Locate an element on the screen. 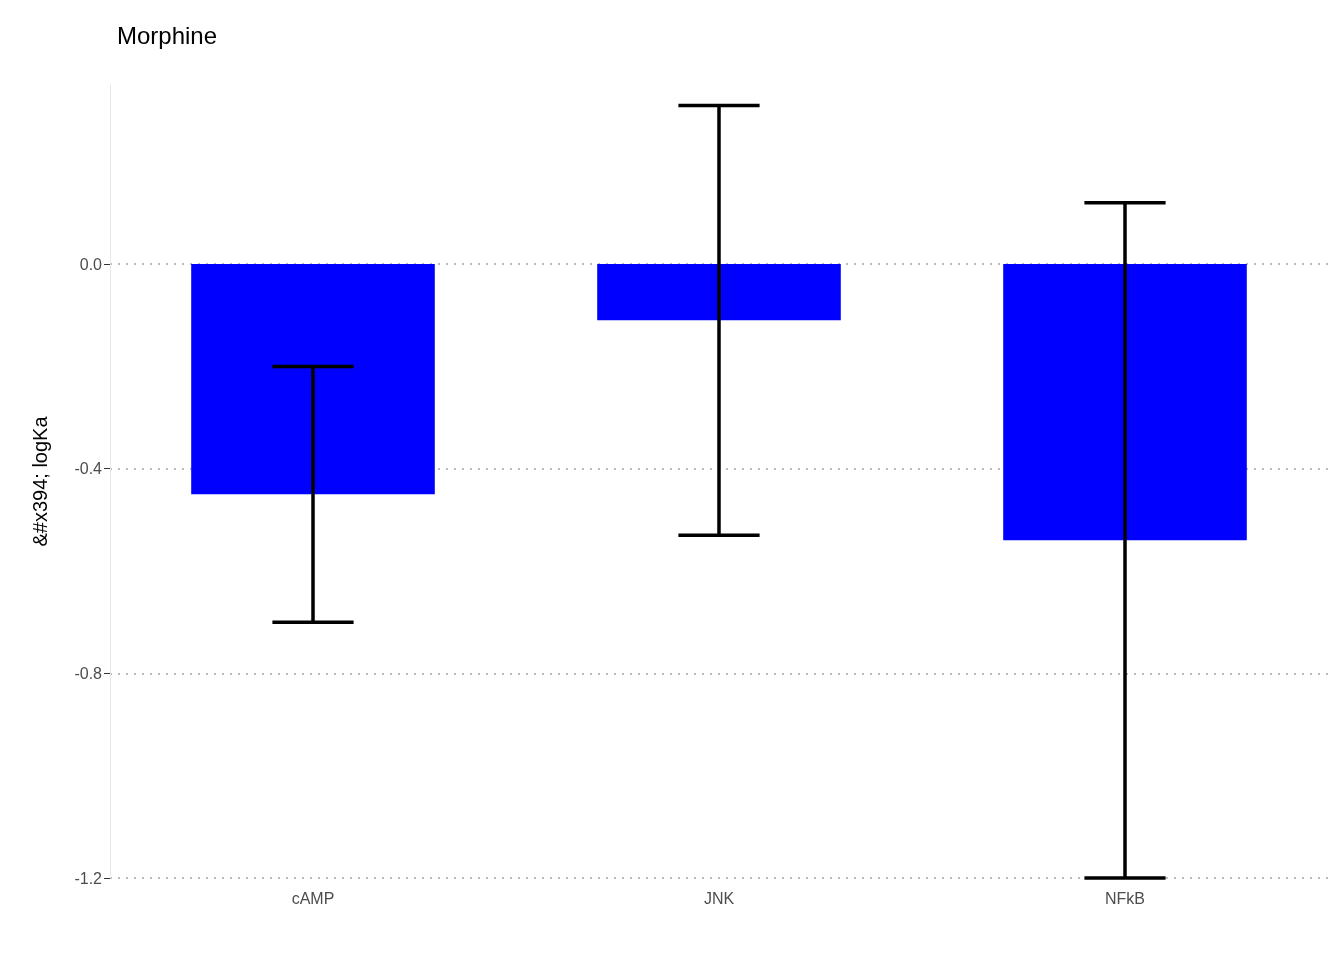 Image resolution: width=1344 pixels, height=960 pixels. y-tick-label: -0.4 is located at coordinates (88, 469).